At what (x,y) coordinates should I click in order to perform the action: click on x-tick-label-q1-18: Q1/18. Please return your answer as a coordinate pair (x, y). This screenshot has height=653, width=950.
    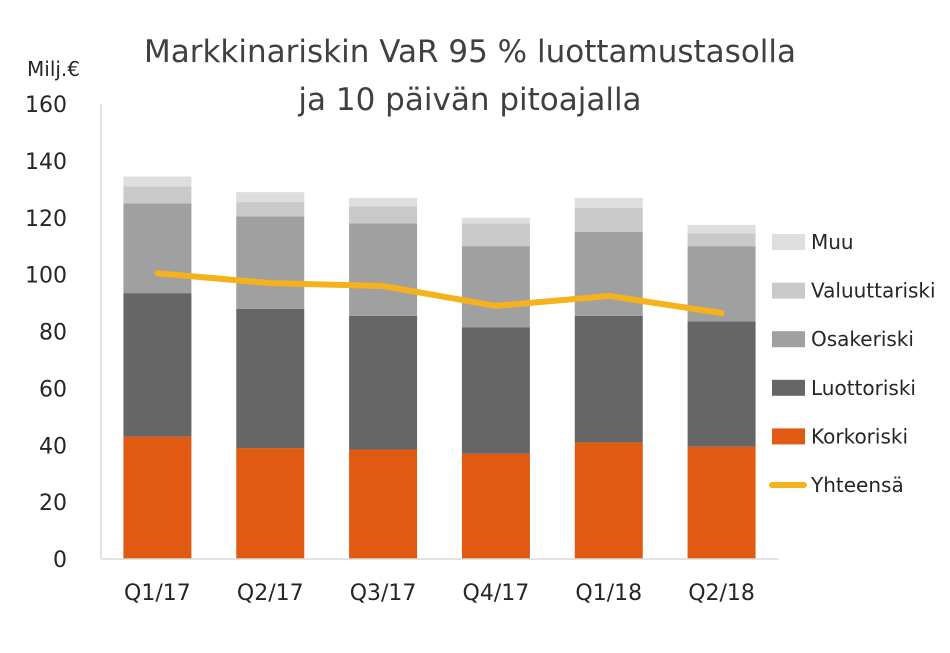
    Looking at the image, I should click on (608, 593).